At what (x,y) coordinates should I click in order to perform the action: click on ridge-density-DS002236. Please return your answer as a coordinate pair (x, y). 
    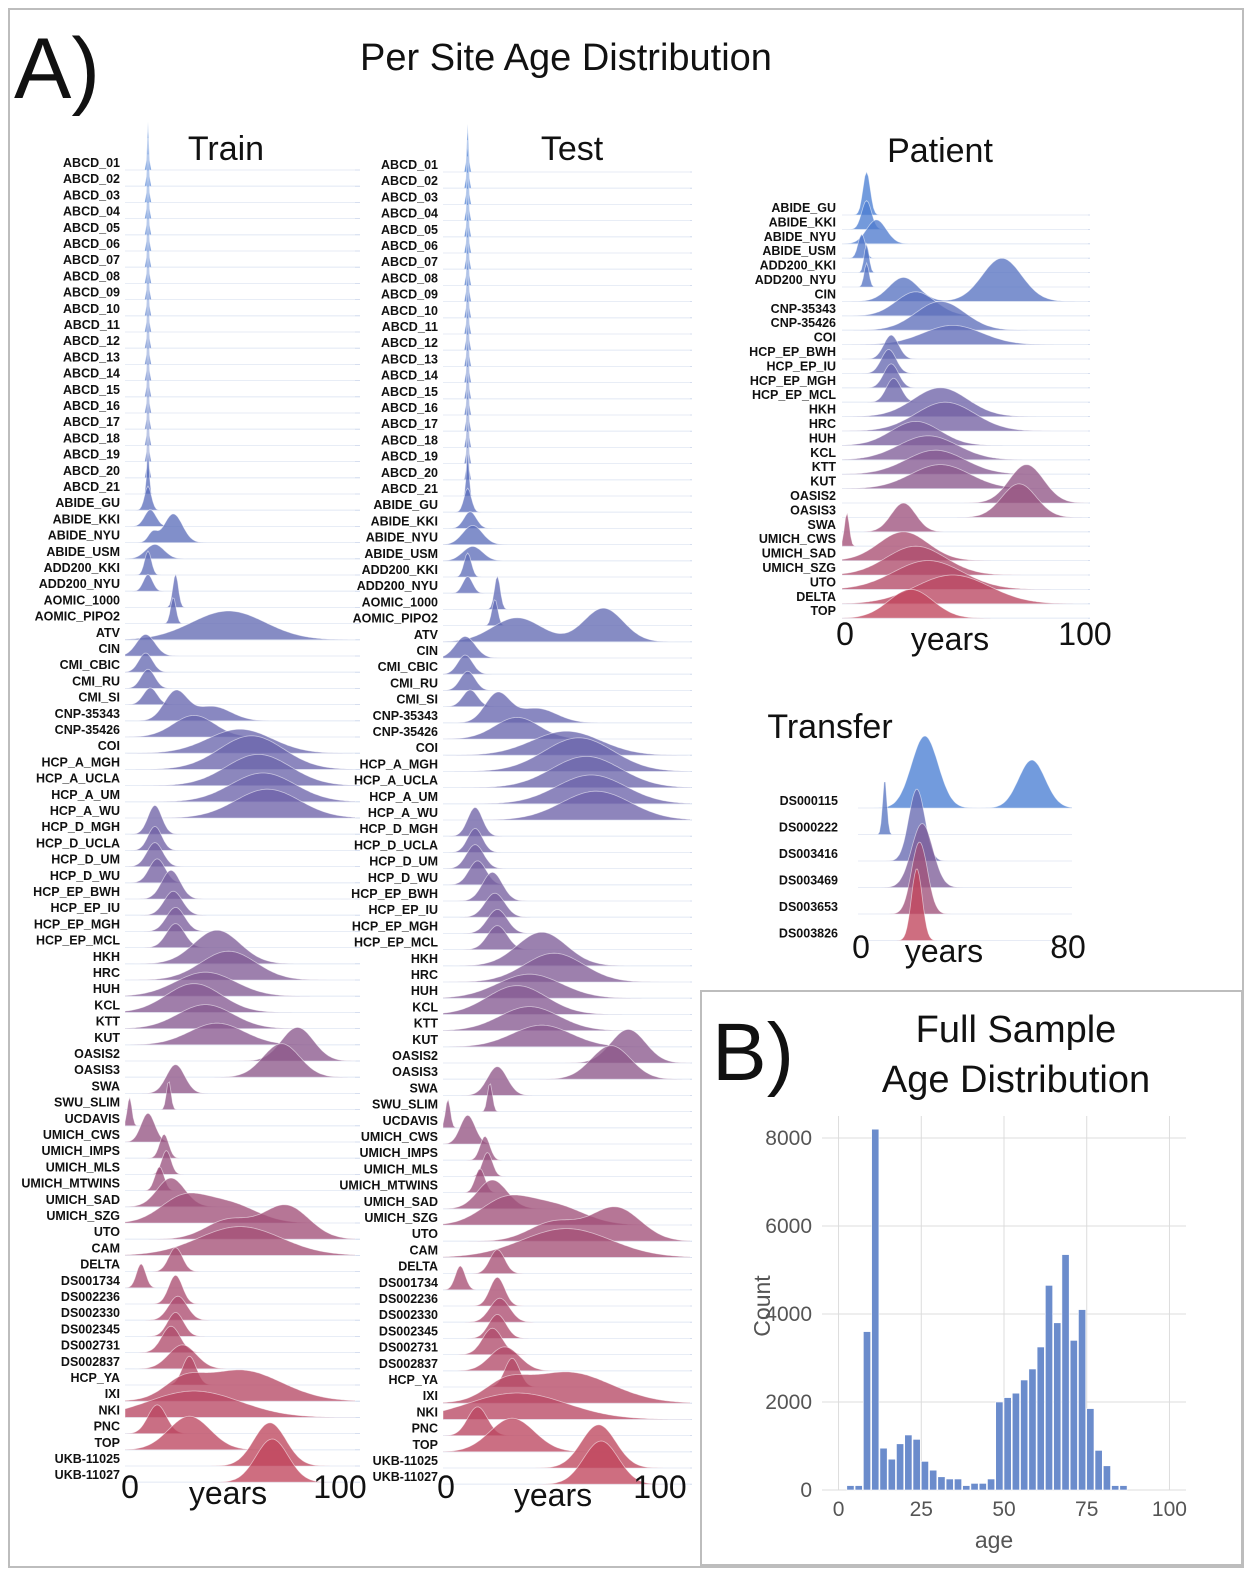
    Looking at the image, I should click on (240, 1289).